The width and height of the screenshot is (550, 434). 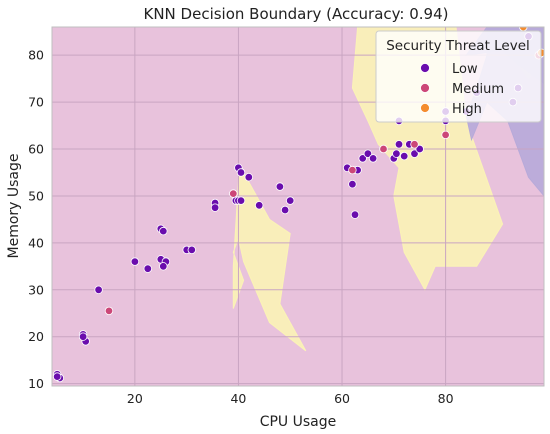 What do you see at coordinates (269, 257) in the screenshot?
I see `decision-region-medium` at bounding box center [269, 257].